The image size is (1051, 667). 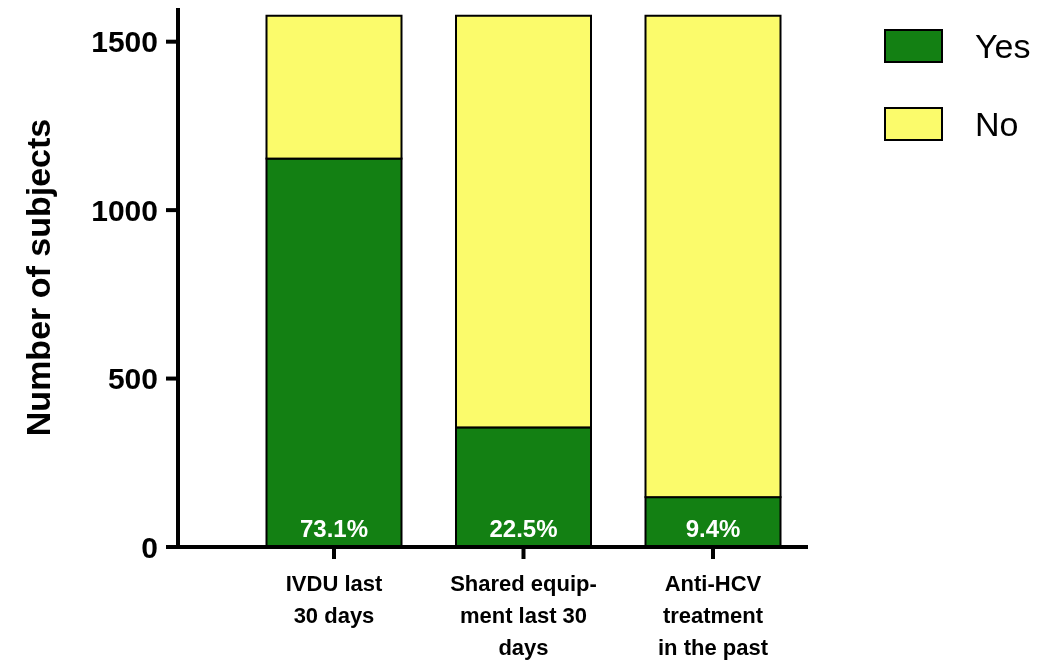 What do you see at coordinates (149, 547) in the screenshot?
I see `y-tick-label: 0` at bounding box center [149, 547].